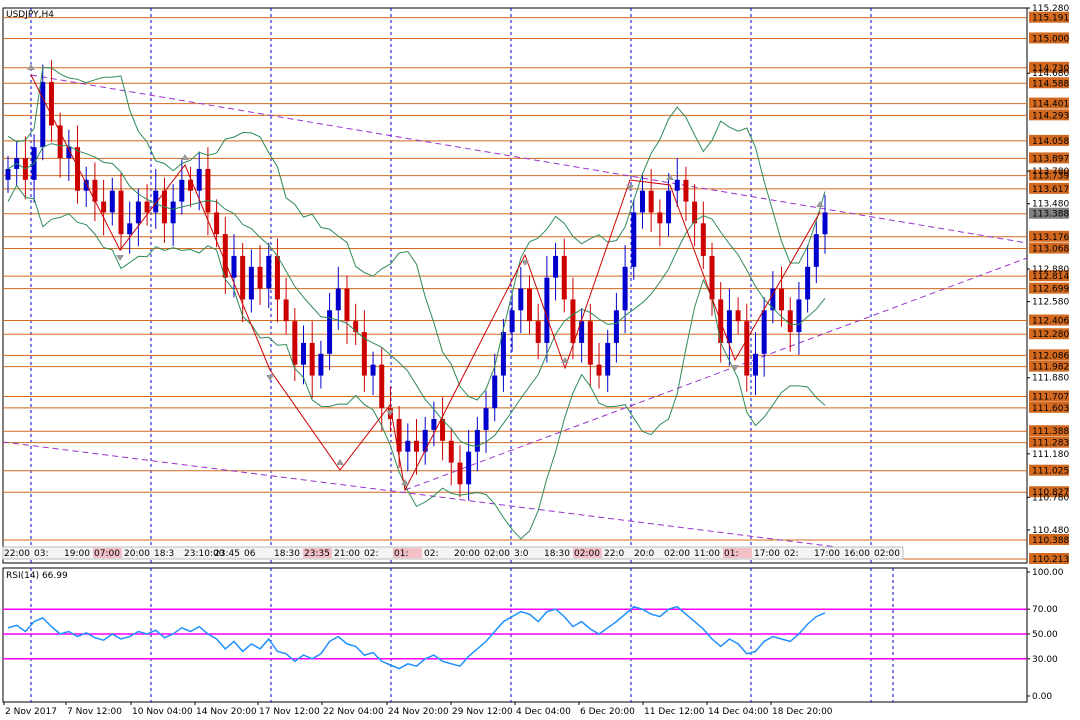 This screenshot has height=720, width=1080. Describe the element at coordinates (162, 712) in the screenshot. I see `x-axis-label: 10 Nov 04:00` at that location.